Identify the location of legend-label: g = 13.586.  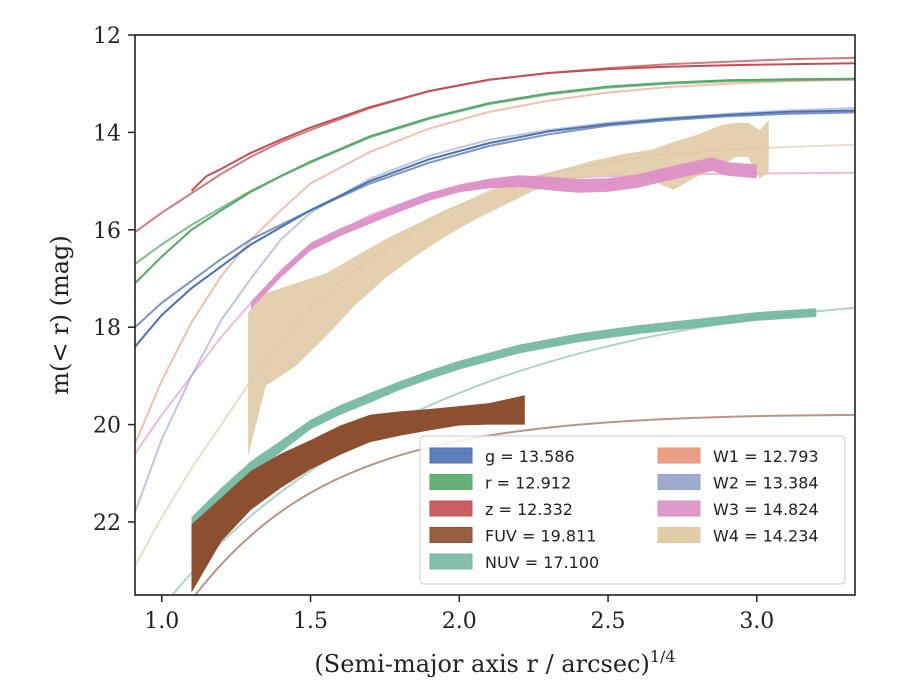
(530, 456).